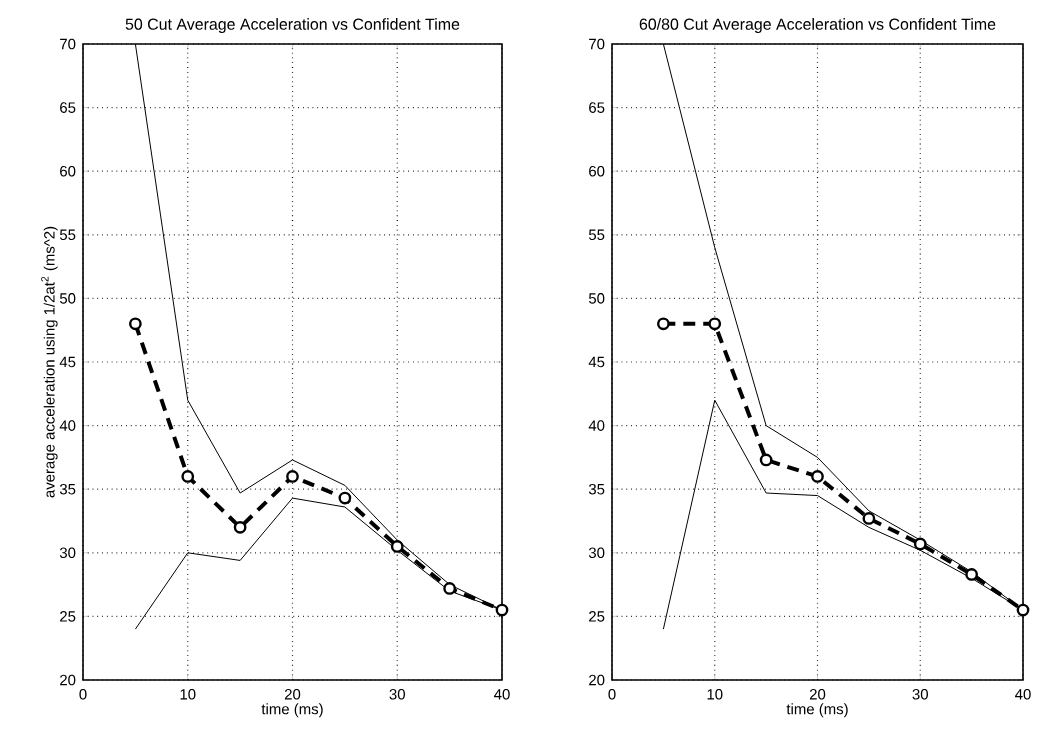 This screenshot has height=732, width=1060. What do you see at coordinates (49, 362) in the screenshot?
I see `y-axis-title: average acceleration using 1/2at$^{2}$ (ms^2)` at bounding box center [49, 362].